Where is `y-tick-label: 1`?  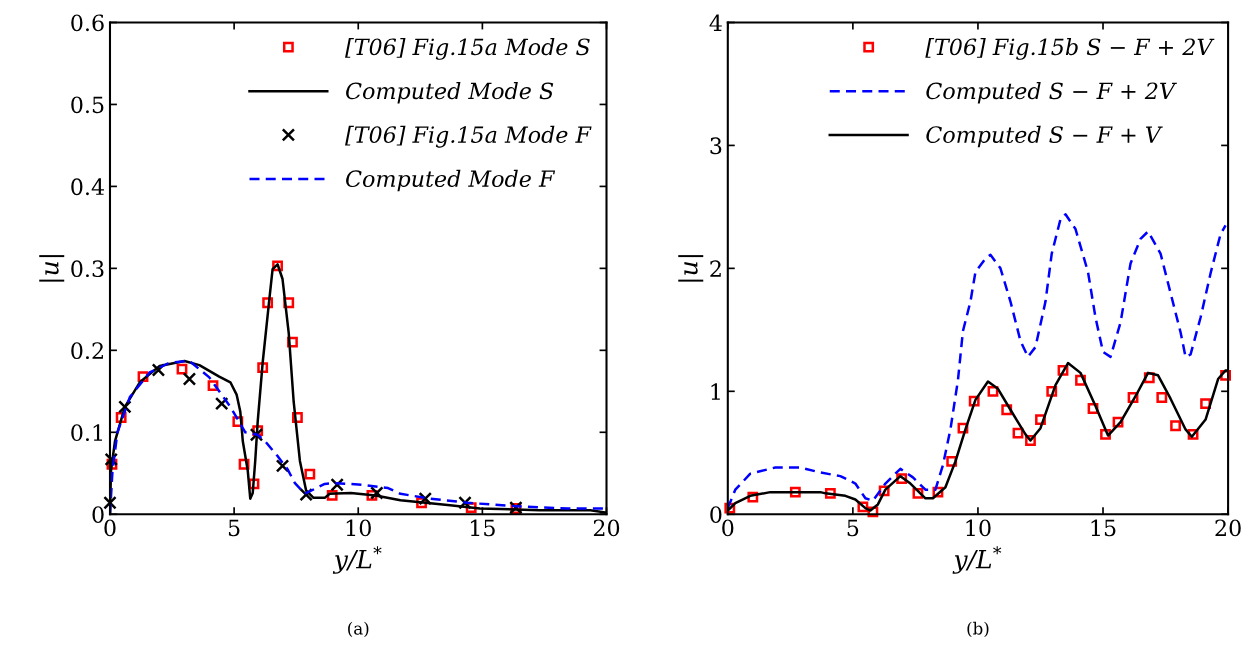
y-tick-label: 1 is located at coordinates (715, 391).